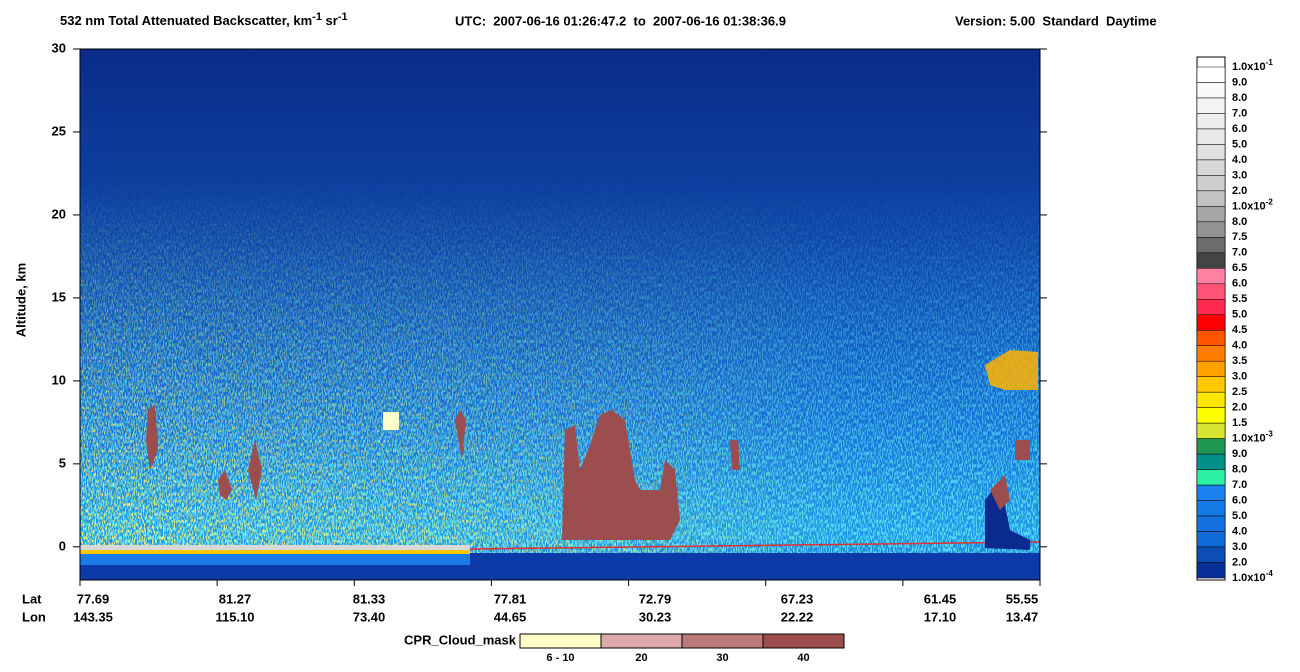  Describe the element at coordinates (1239, 454) in the screenshot. I see `colorbar-label: 9.0` at that location.